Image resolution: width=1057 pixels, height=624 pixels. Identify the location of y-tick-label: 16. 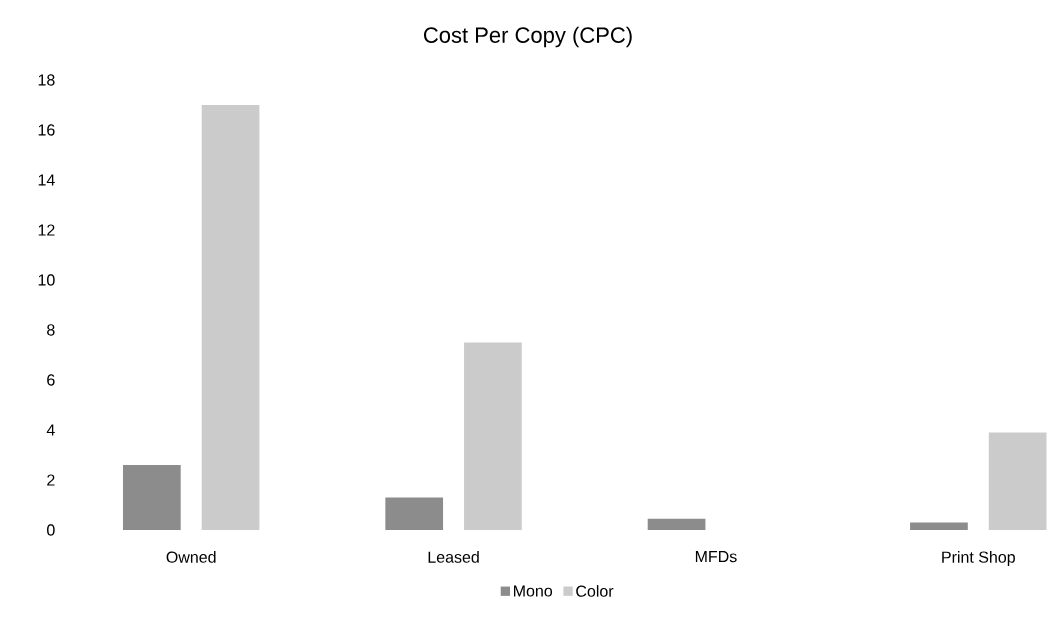
(46, 130).